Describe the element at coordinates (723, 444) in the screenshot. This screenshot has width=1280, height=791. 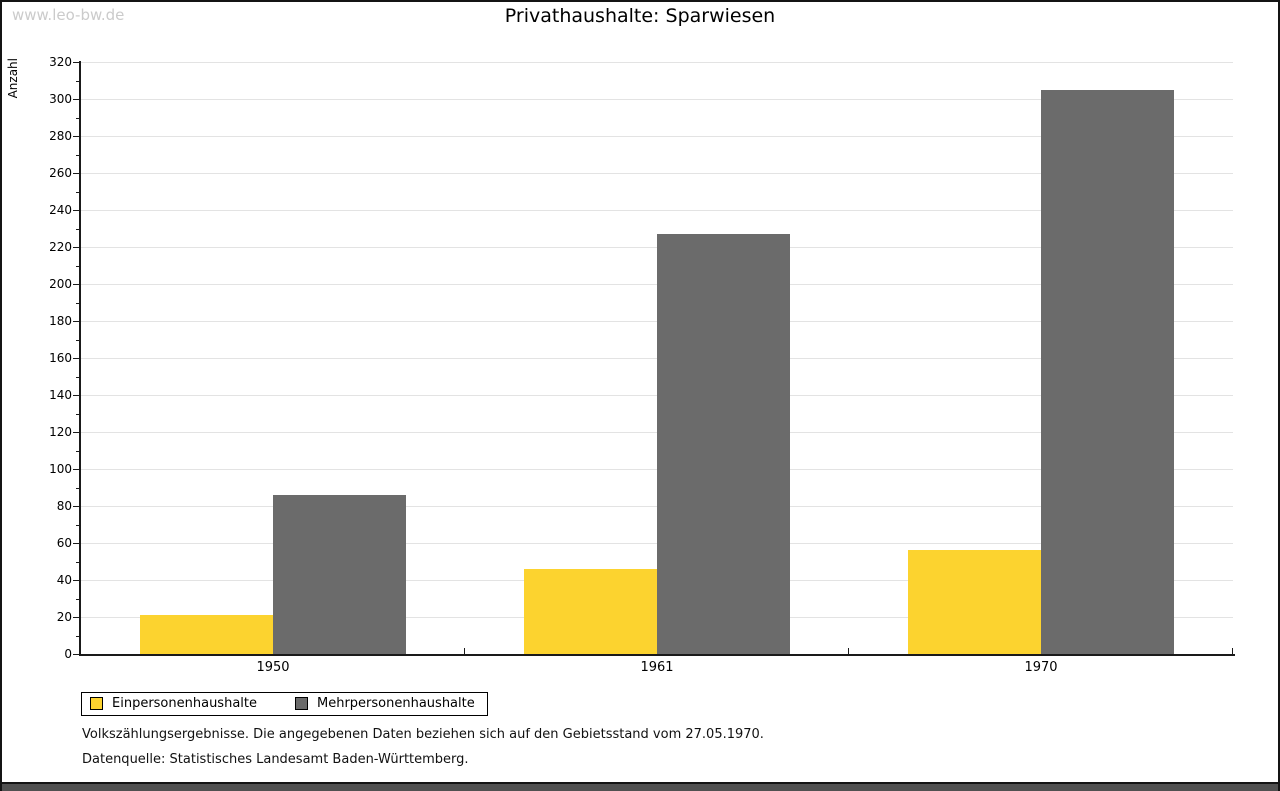
I see `bar-mehrpersonenhaushalte-1961` at that location.